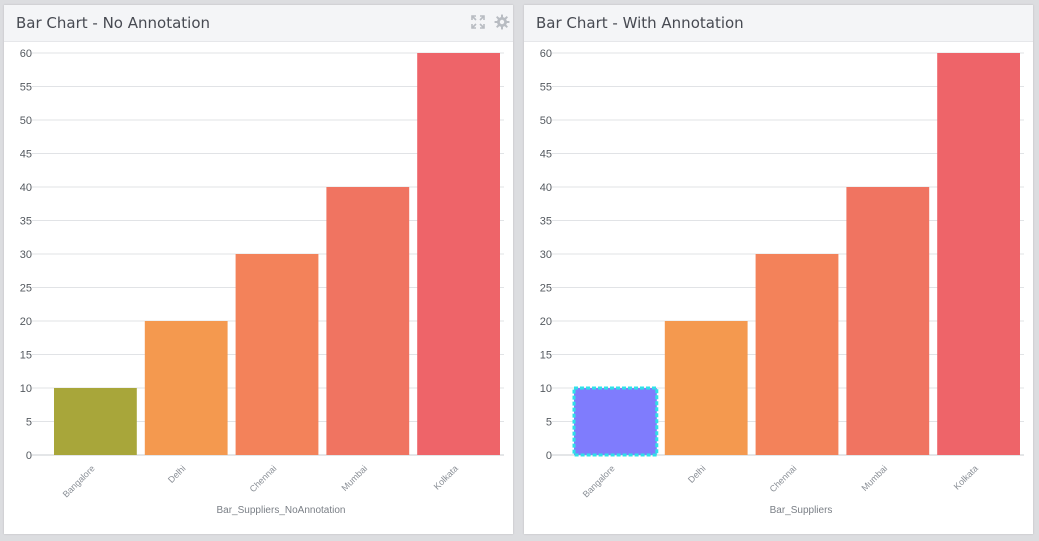  I want to click on bar-bangalore, so click(95, 421).